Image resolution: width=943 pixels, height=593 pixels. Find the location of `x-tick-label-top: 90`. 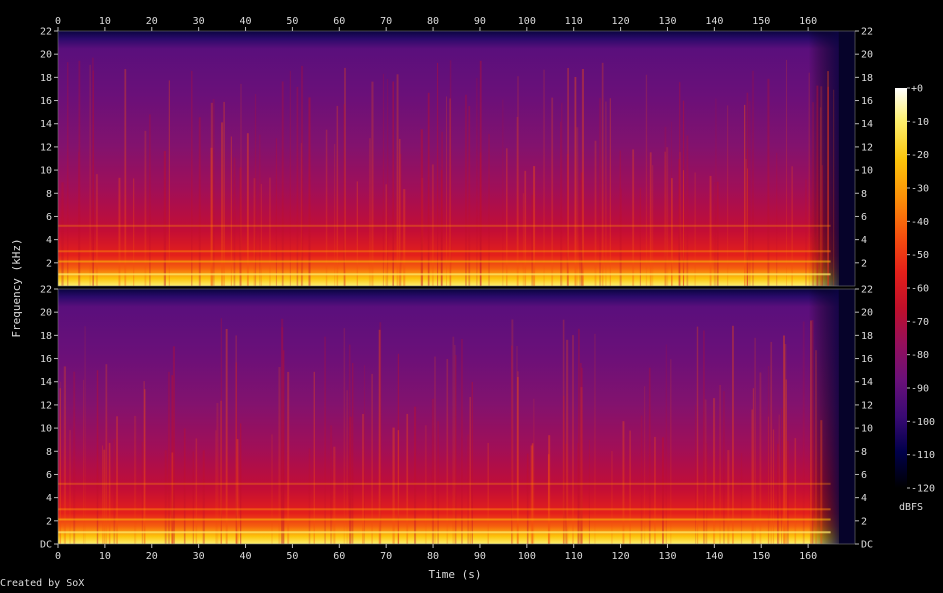

x-tick-label-top: 90 is located at coordinates (480, 21).